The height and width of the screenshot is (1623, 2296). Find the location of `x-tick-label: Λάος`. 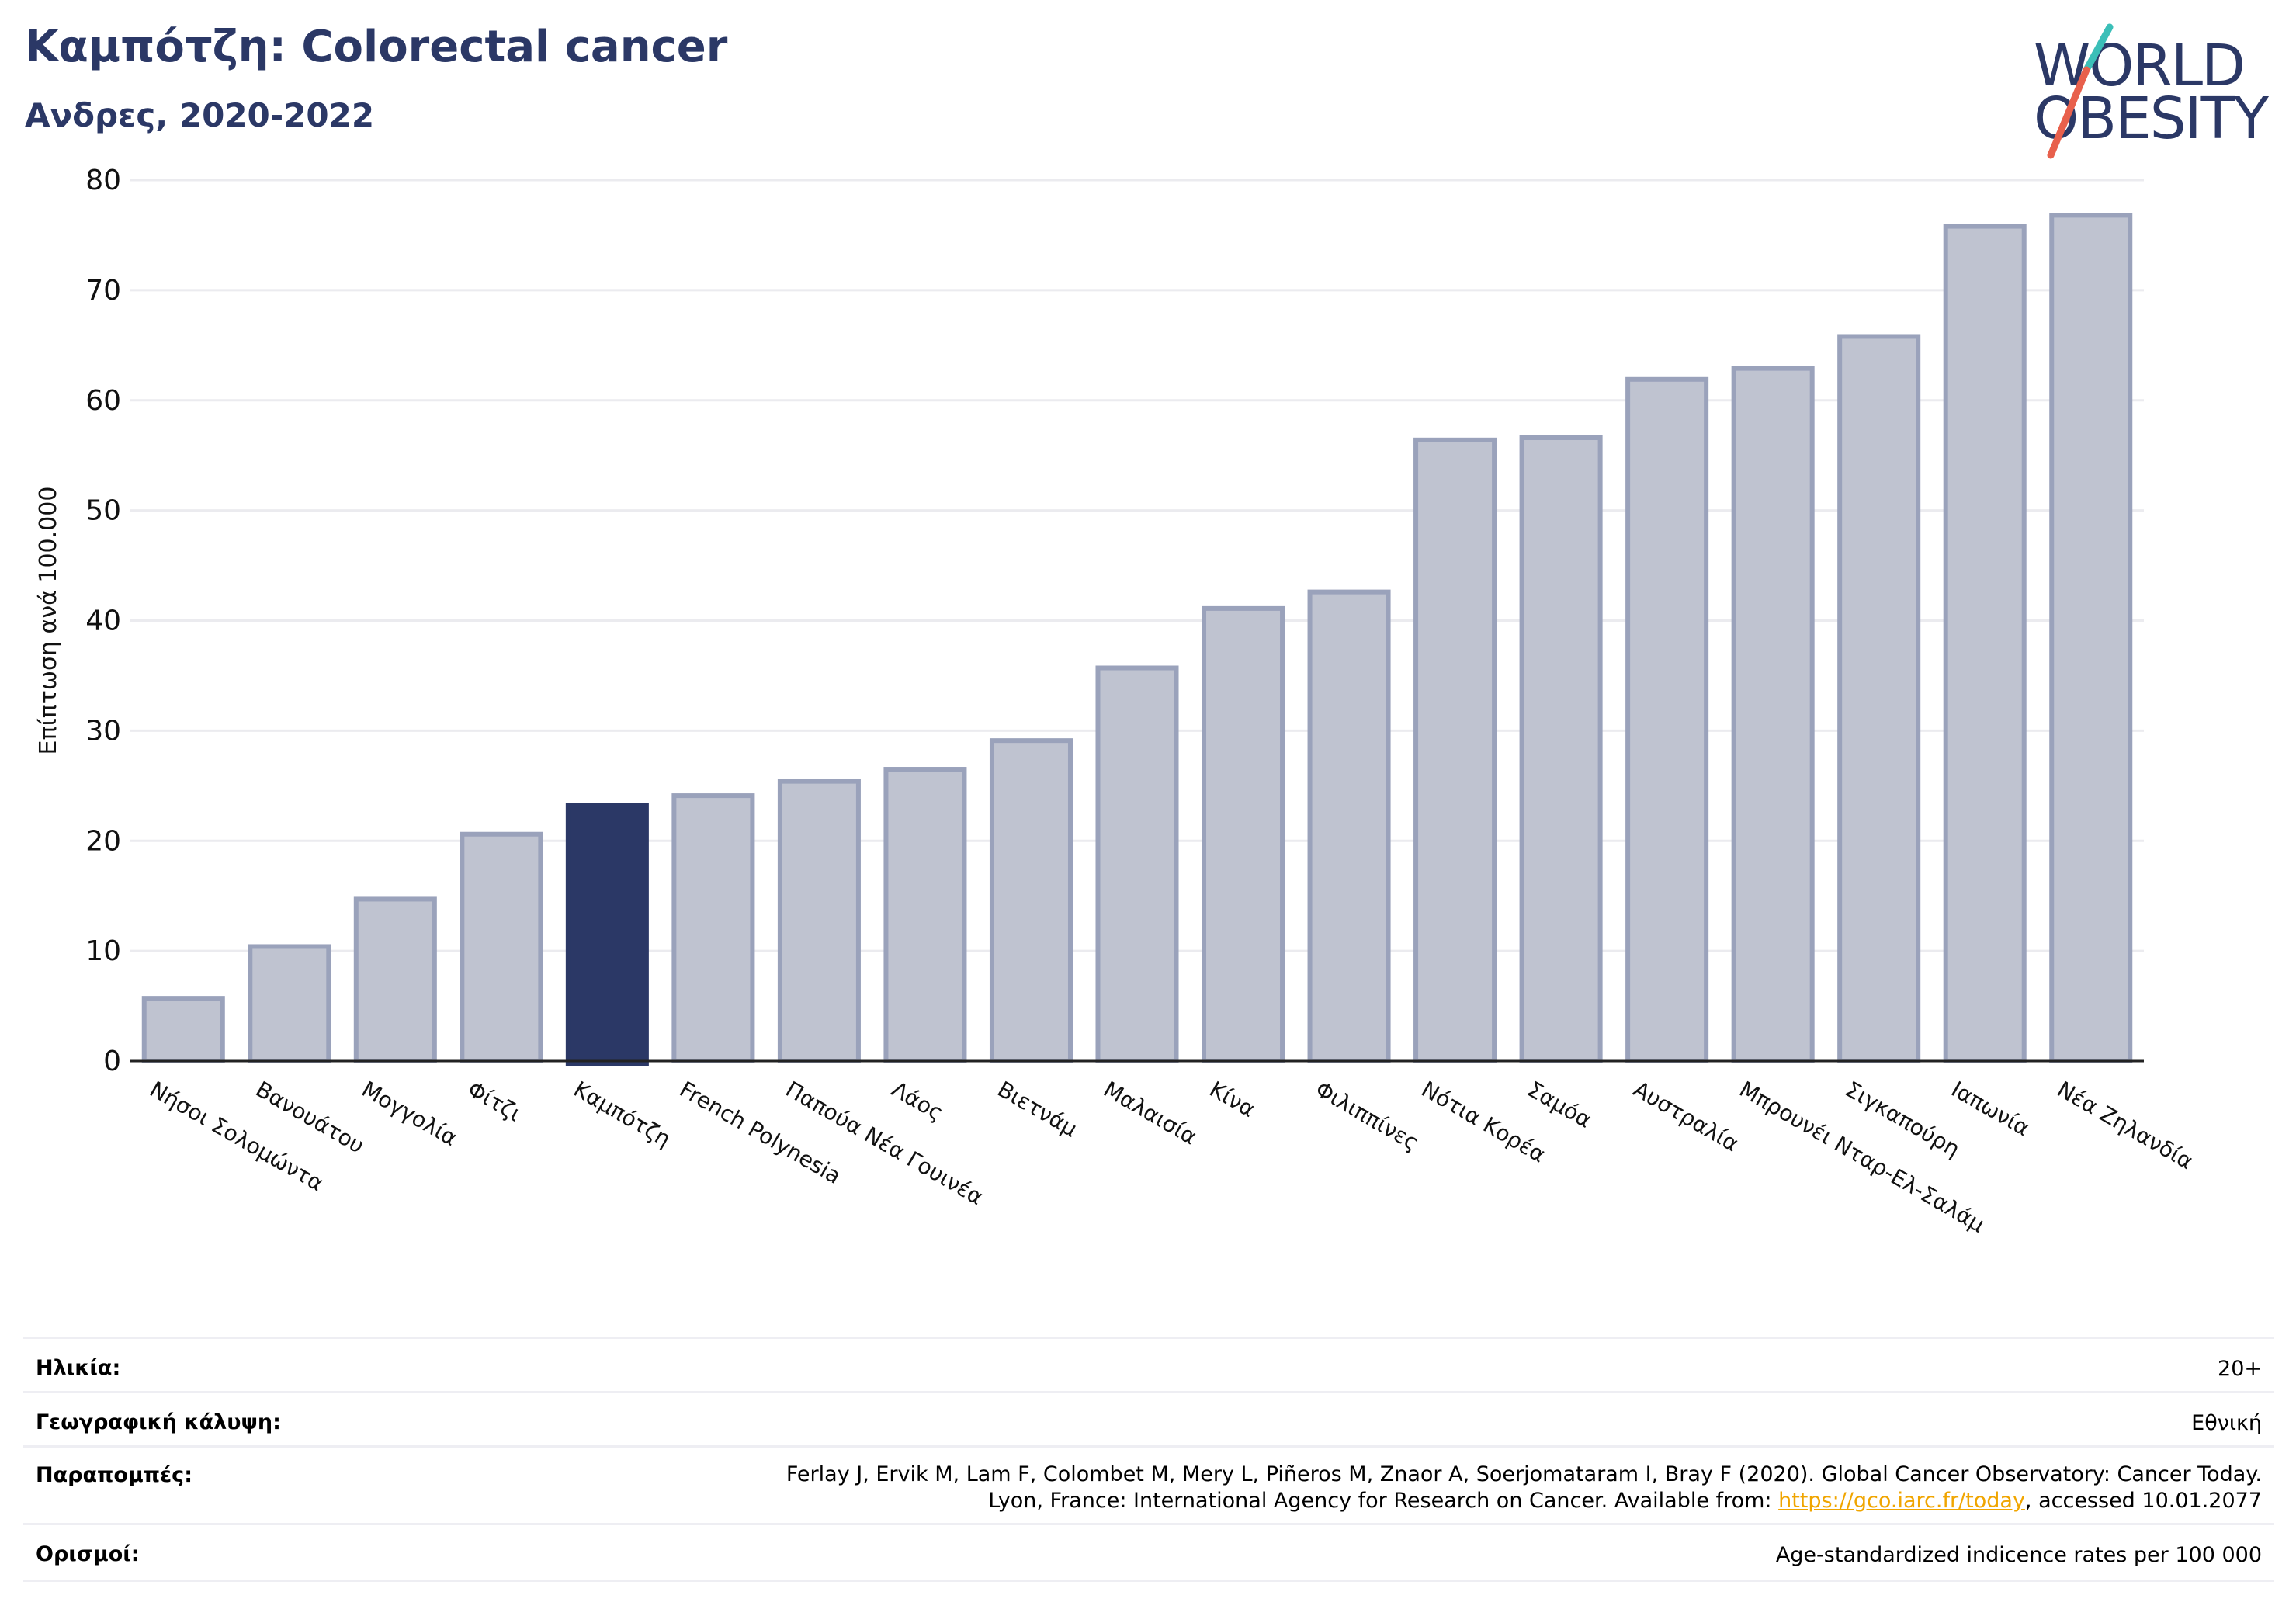

x-tick-label: Λάος is located at coordinates (917, 1100).